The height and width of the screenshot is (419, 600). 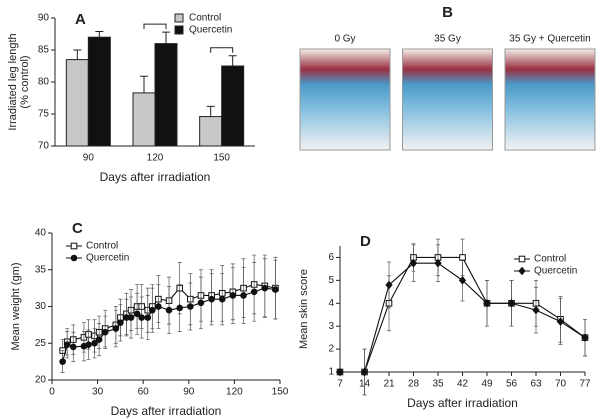 I want to click on x-tick-label: 35, so click(x=438, y=384).